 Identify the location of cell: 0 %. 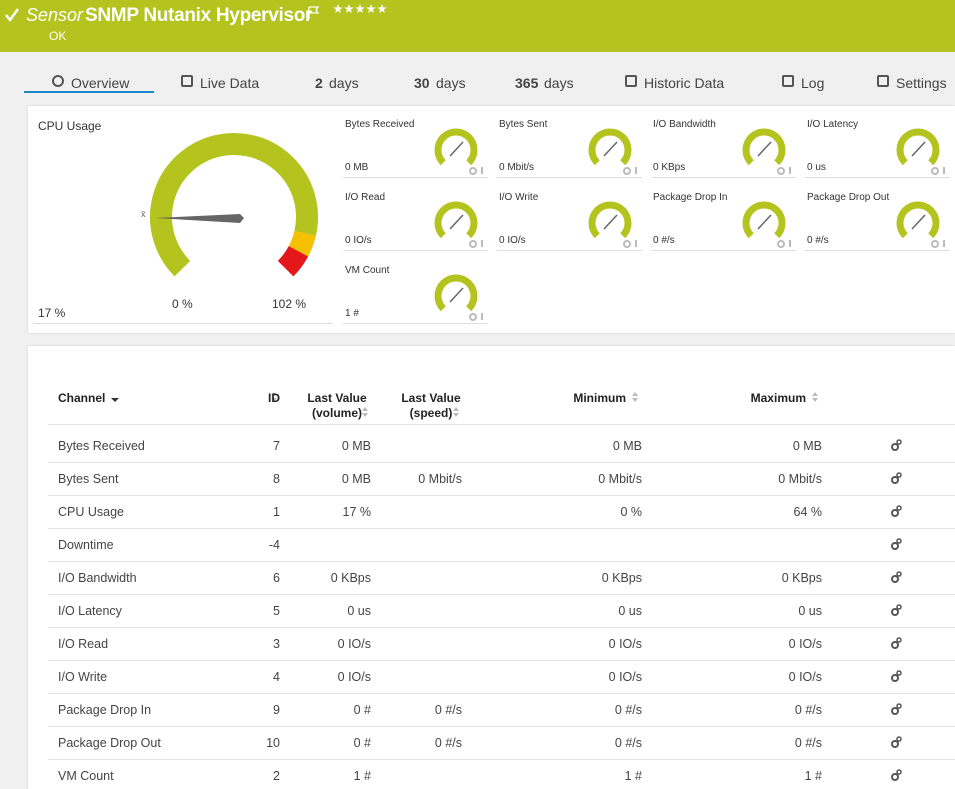
(631, 512).